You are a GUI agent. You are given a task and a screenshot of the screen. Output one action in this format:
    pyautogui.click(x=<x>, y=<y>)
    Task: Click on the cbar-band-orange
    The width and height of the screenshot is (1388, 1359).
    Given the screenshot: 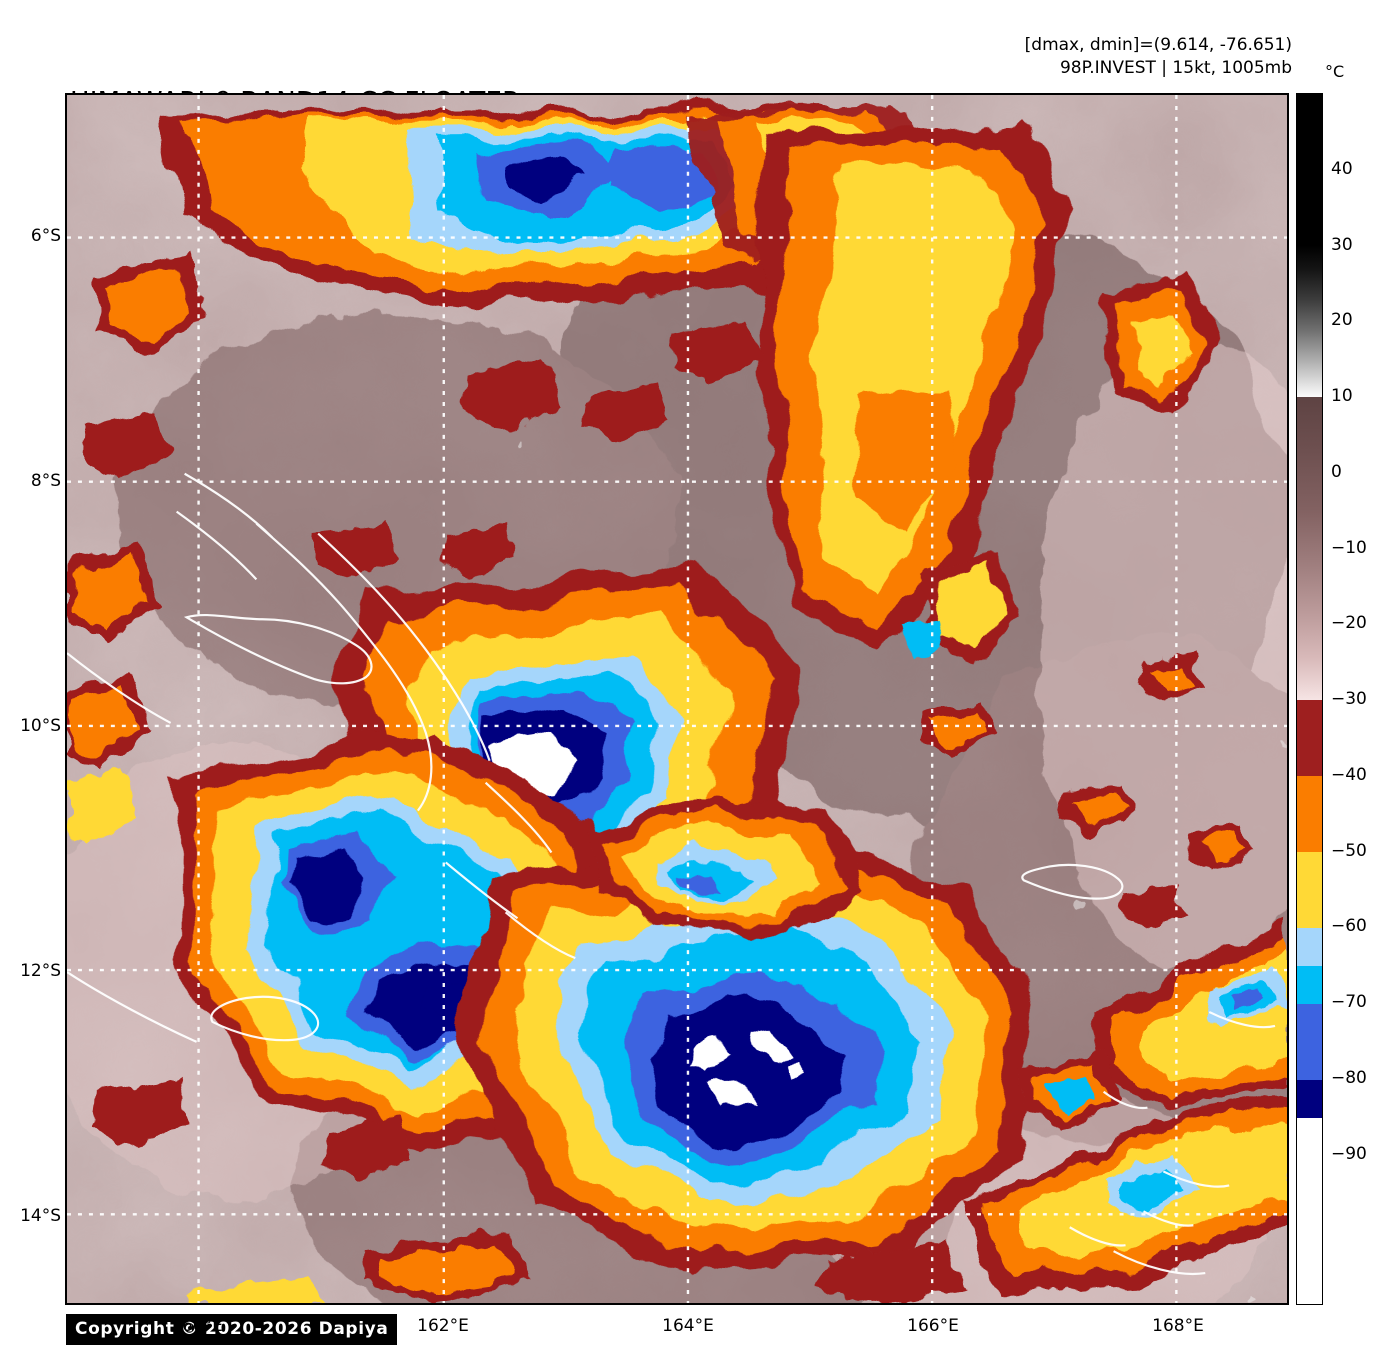 What is the action you would take?
    pyautogui.click(x=1309, y=814)
    